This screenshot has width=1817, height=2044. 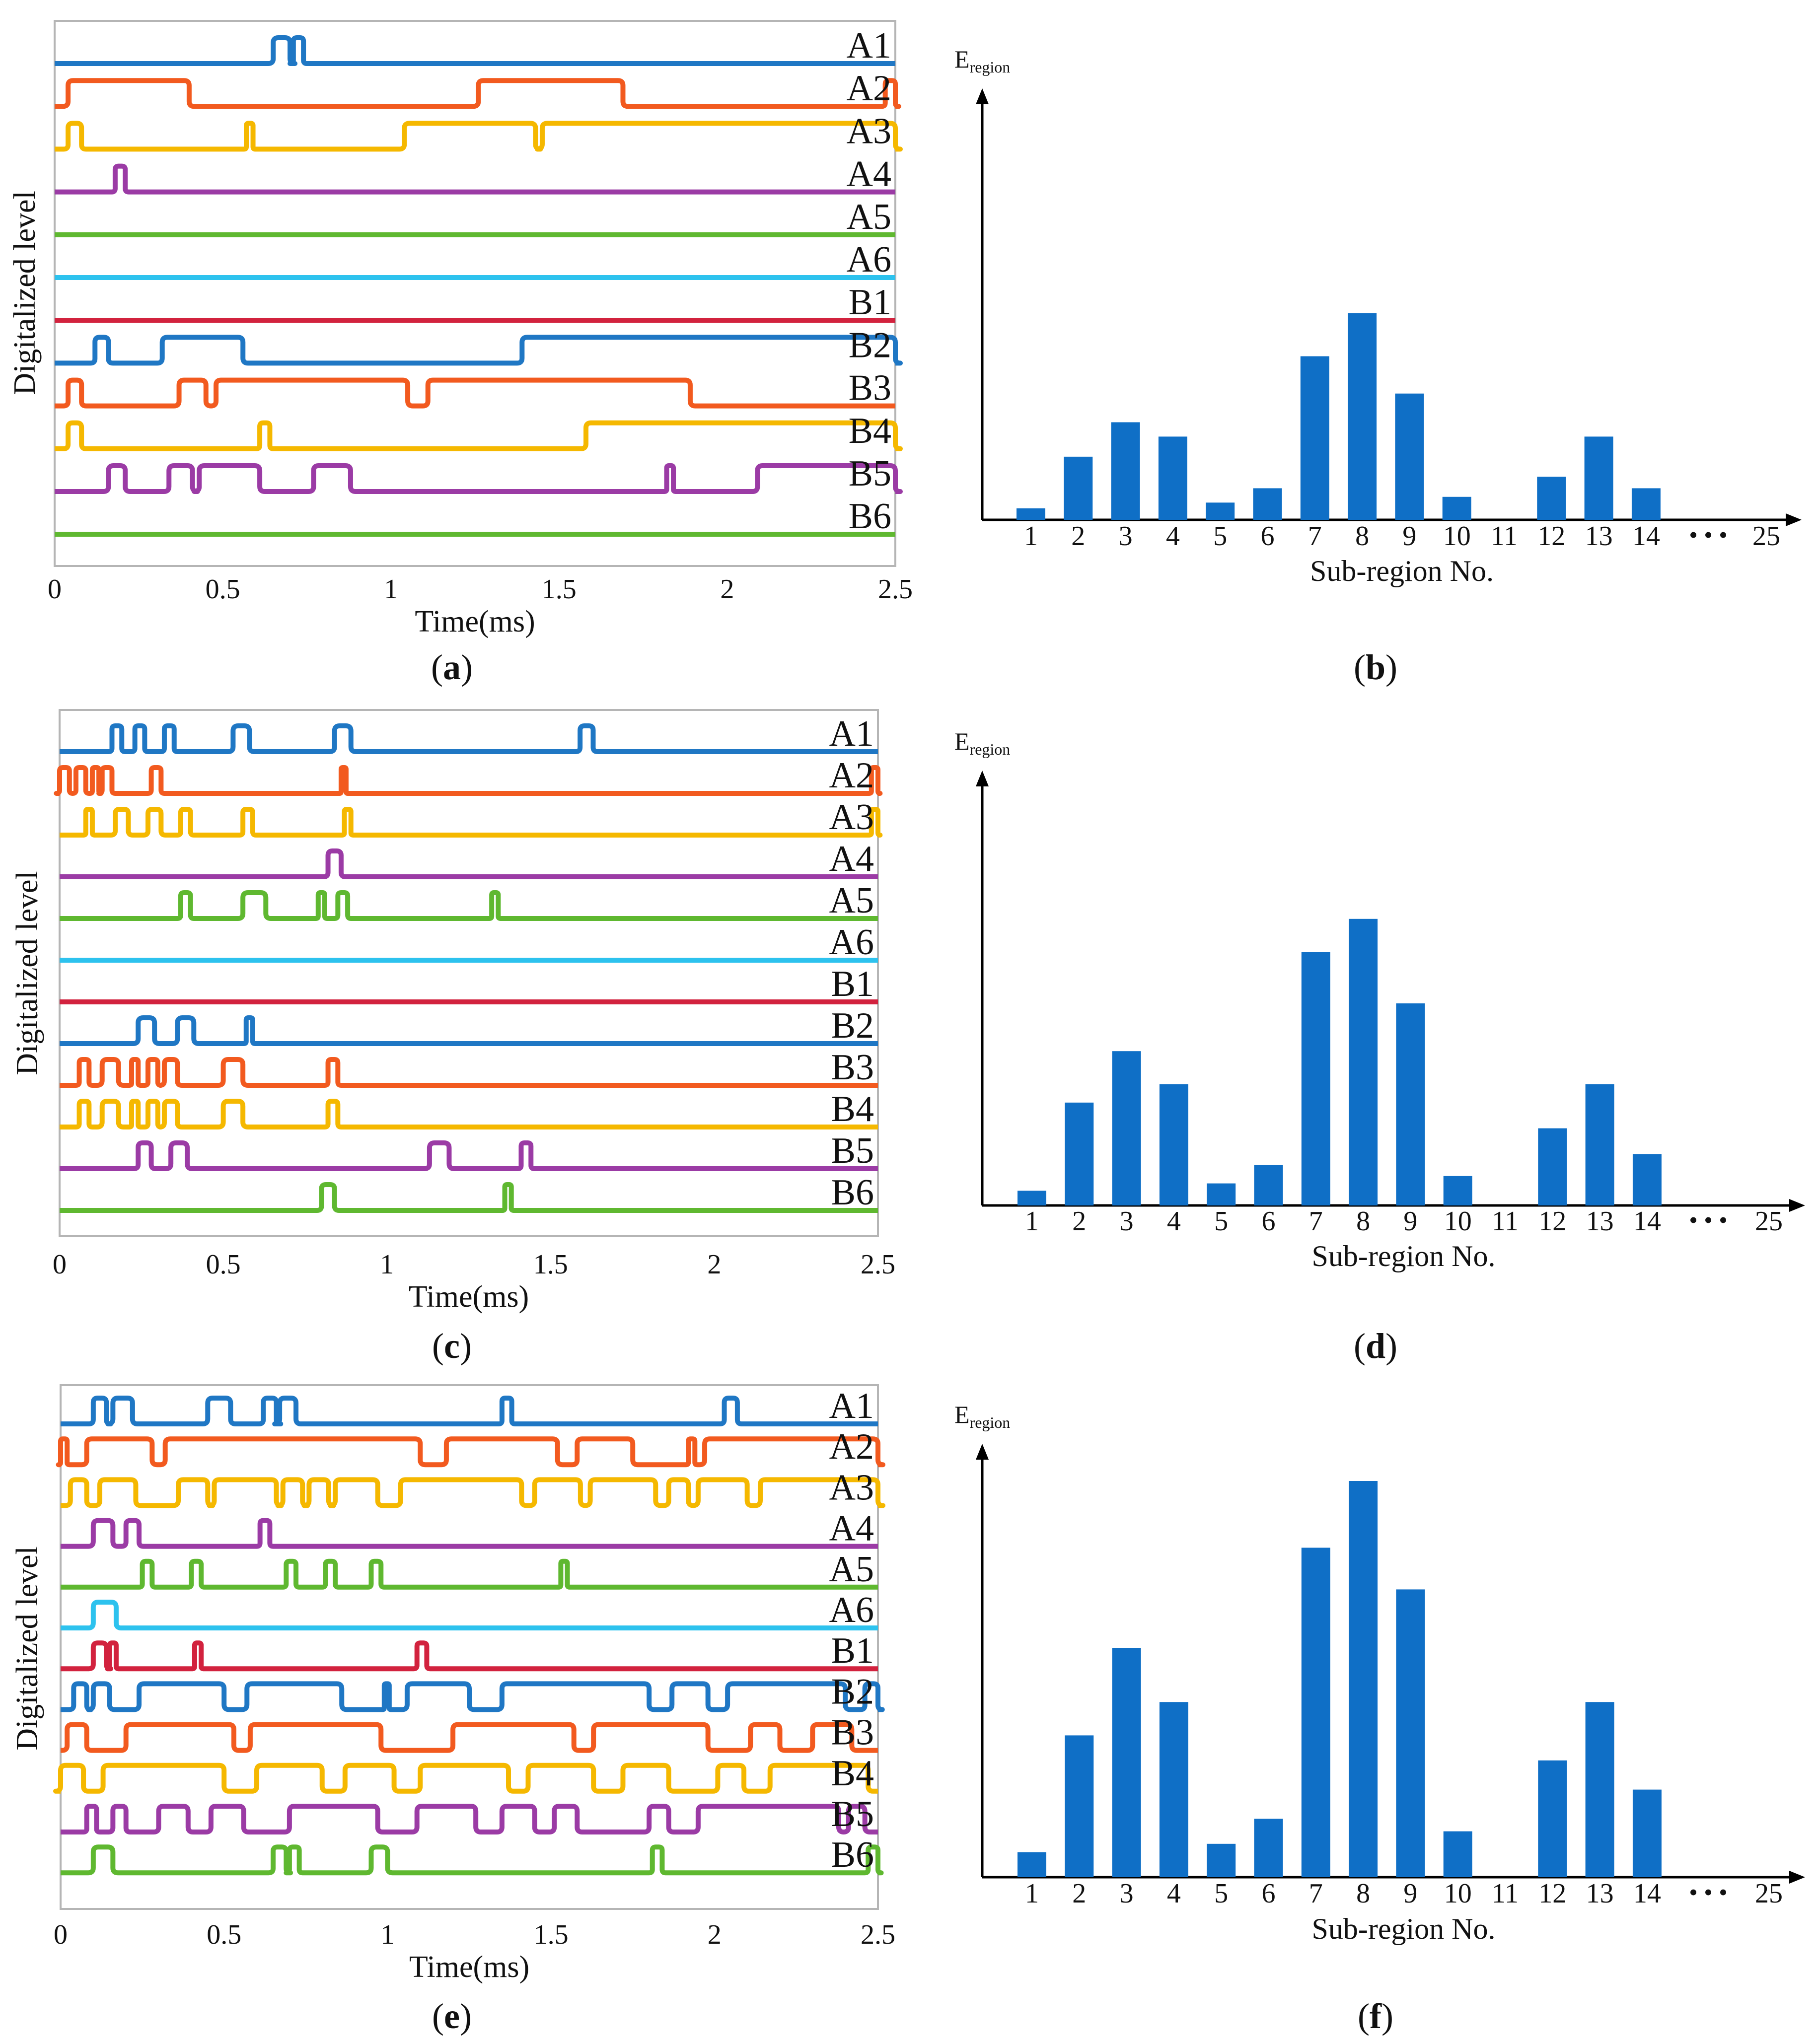 What do you see at coordinates (1647, 1222) in the screenshot?
I see `x-tick-label: 14` at bounding box center [1647, 1222].